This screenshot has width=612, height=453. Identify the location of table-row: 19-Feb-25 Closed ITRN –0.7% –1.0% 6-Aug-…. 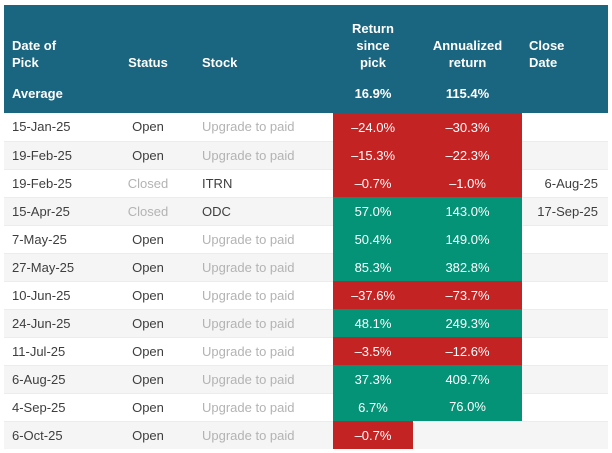
(306, 182).